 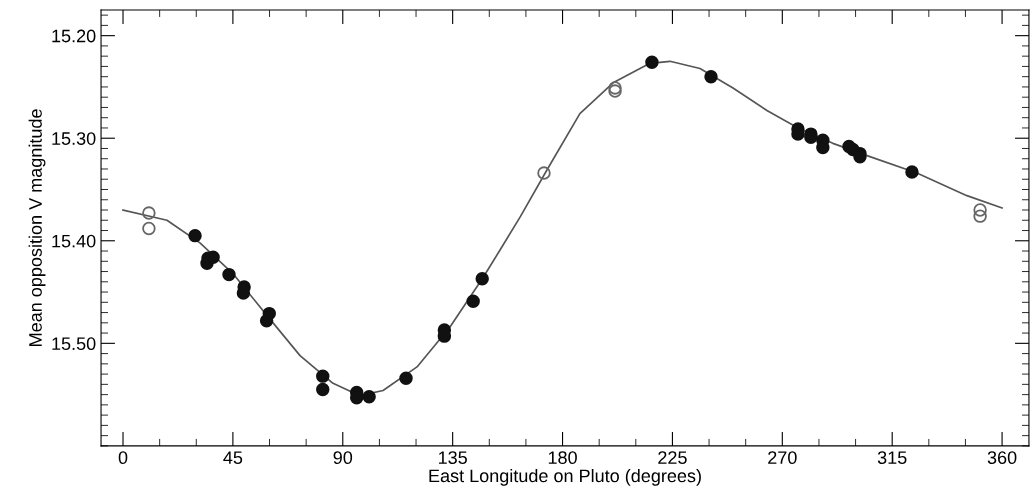 What do you see at coordinates (672, 458) in the screenshot?
I see `x-tick-label: 225` at bounding box center [672, 458].